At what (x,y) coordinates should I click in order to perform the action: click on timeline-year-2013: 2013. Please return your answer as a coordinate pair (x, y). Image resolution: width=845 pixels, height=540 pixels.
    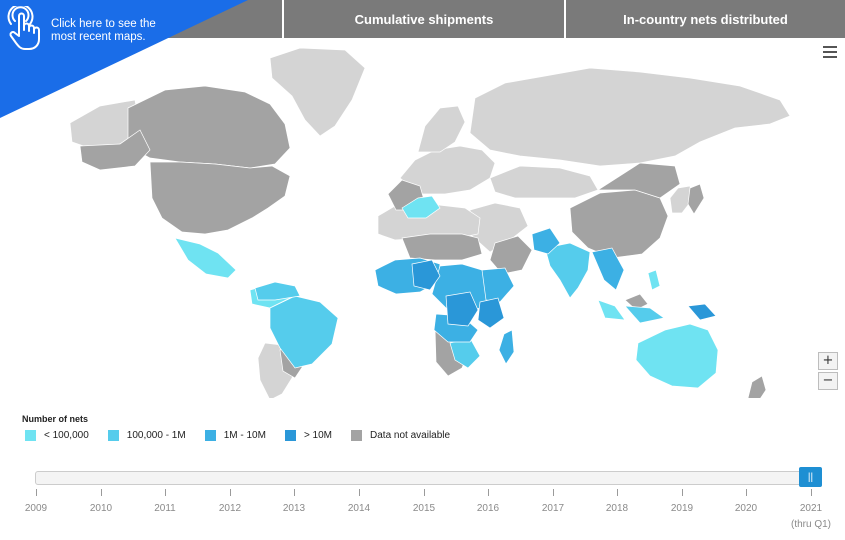
    Looking at the image, I should click on (294, 508).